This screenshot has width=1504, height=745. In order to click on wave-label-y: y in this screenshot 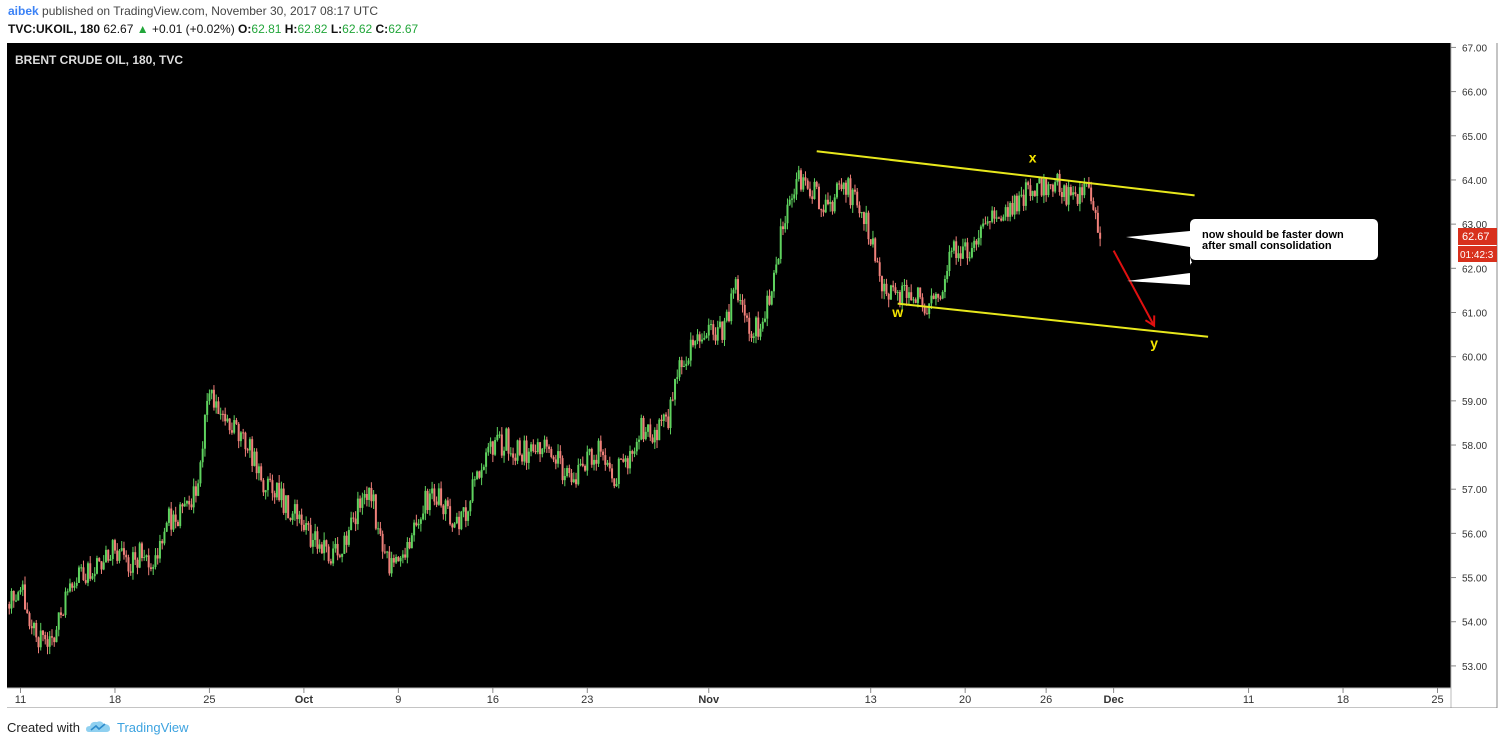, I will do `click(1154, 343)`.